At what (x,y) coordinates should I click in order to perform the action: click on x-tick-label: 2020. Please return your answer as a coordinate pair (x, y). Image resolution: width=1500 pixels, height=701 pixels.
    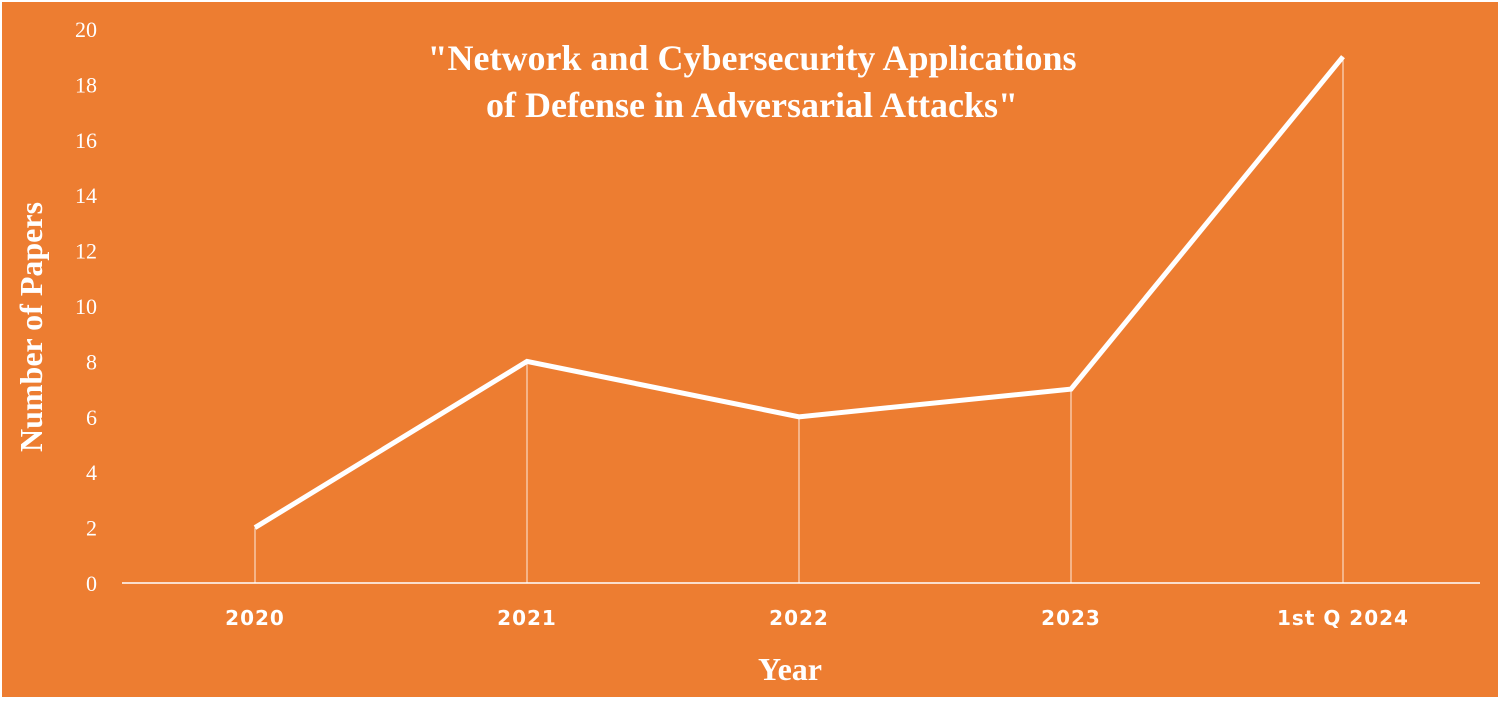
    Looking at the image, I should click on (255, 618).